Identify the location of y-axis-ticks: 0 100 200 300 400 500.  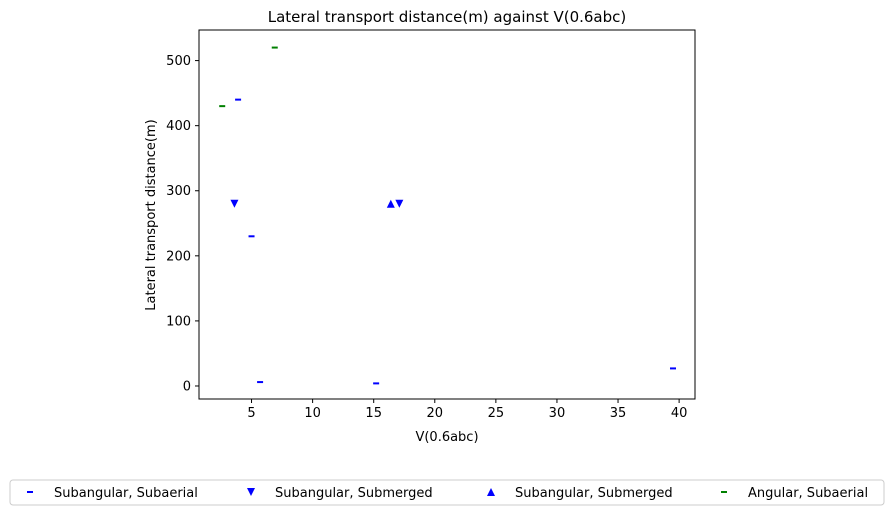
(182, 224).